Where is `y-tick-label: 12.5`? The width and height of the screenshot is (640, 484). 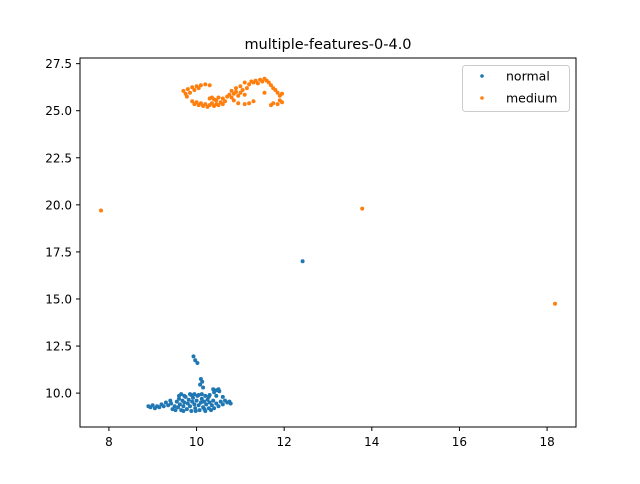 y-tick-label: 12.5 is located at coordinates (58, 347).